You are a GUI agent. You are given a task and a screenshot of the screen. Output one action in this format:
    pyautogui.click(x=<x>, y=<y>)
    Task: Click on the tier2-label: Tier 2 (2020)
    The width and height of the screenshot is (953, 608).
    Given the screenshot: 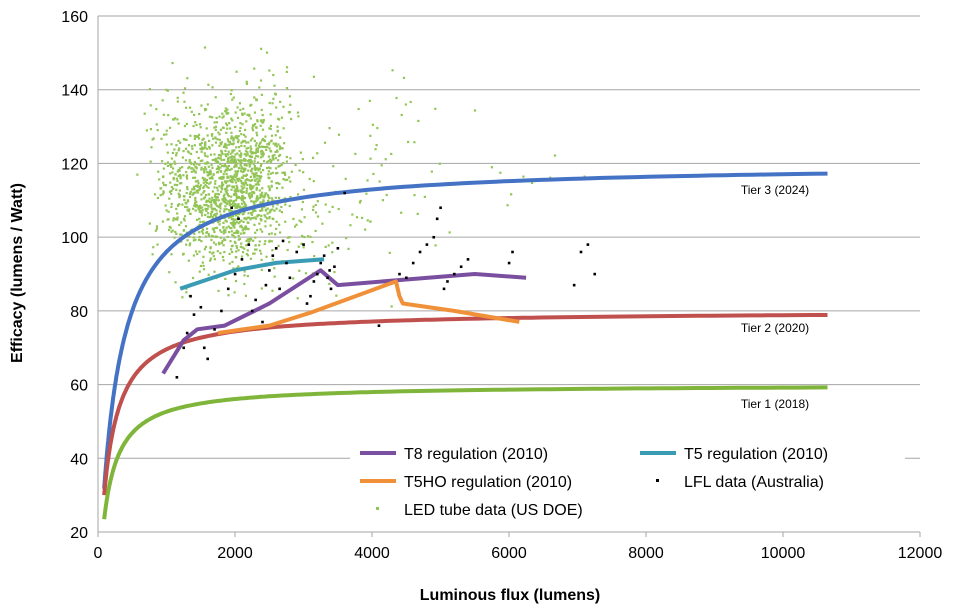 What is the action you would take?
    pyautogui.click(x=775, y=328)
    